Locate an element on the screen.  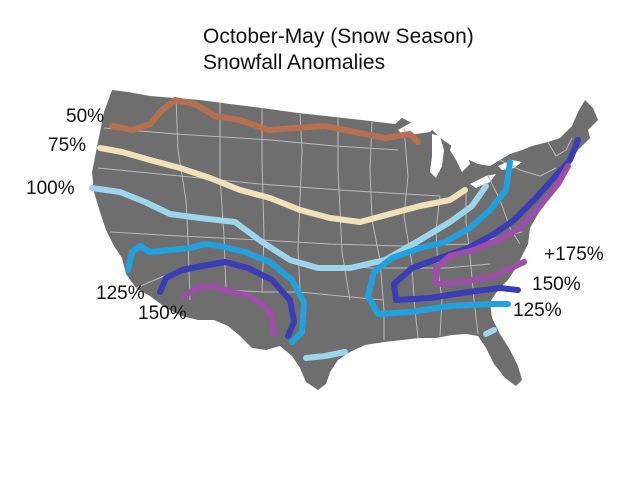
contour-125-percent-east is located at coordinates (439, 238).